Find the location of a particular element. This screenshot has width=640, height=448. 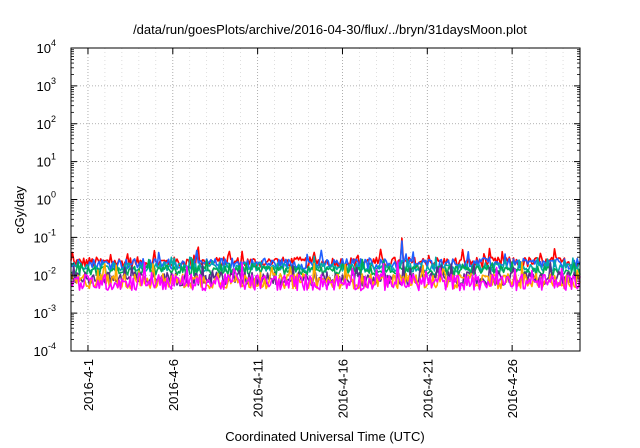

y-tick-label: 10⁻⁴ is located at coordinates (45, 350).